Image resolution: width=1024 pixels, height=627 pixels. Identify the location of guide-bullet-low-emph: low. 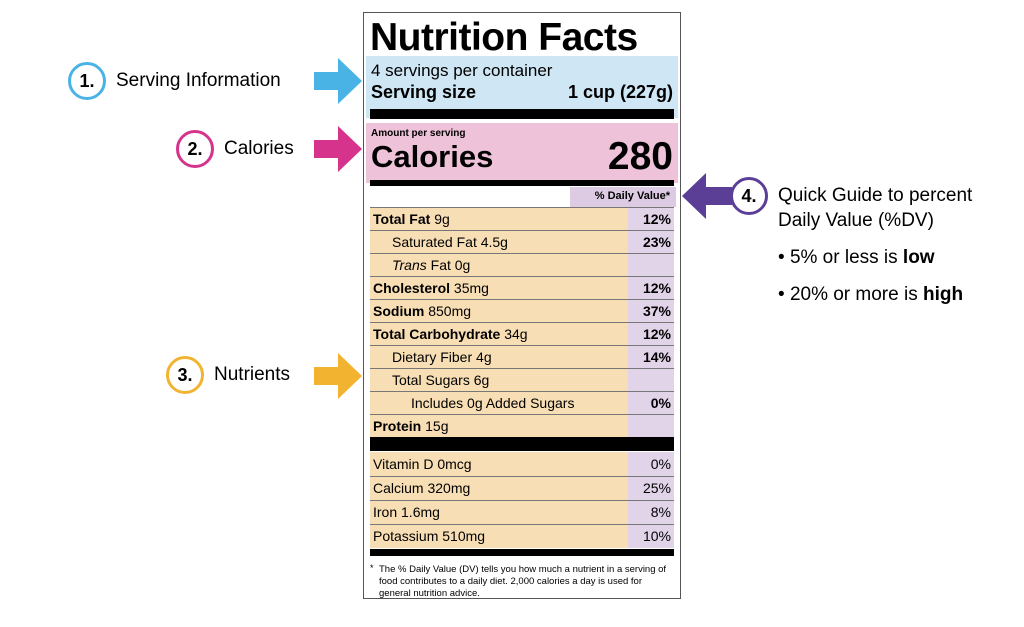
(918, 257).